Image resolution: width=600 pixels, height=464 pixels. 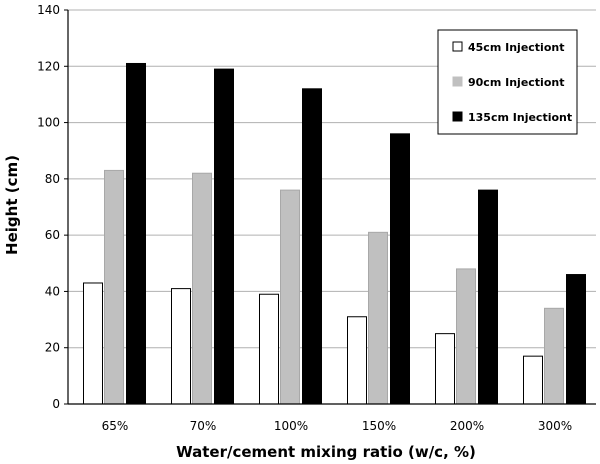 What do you see at coordinates (555, 426) in the screenshot?
I see `x-tick-label: 300%` at bounding box center [555, 426].